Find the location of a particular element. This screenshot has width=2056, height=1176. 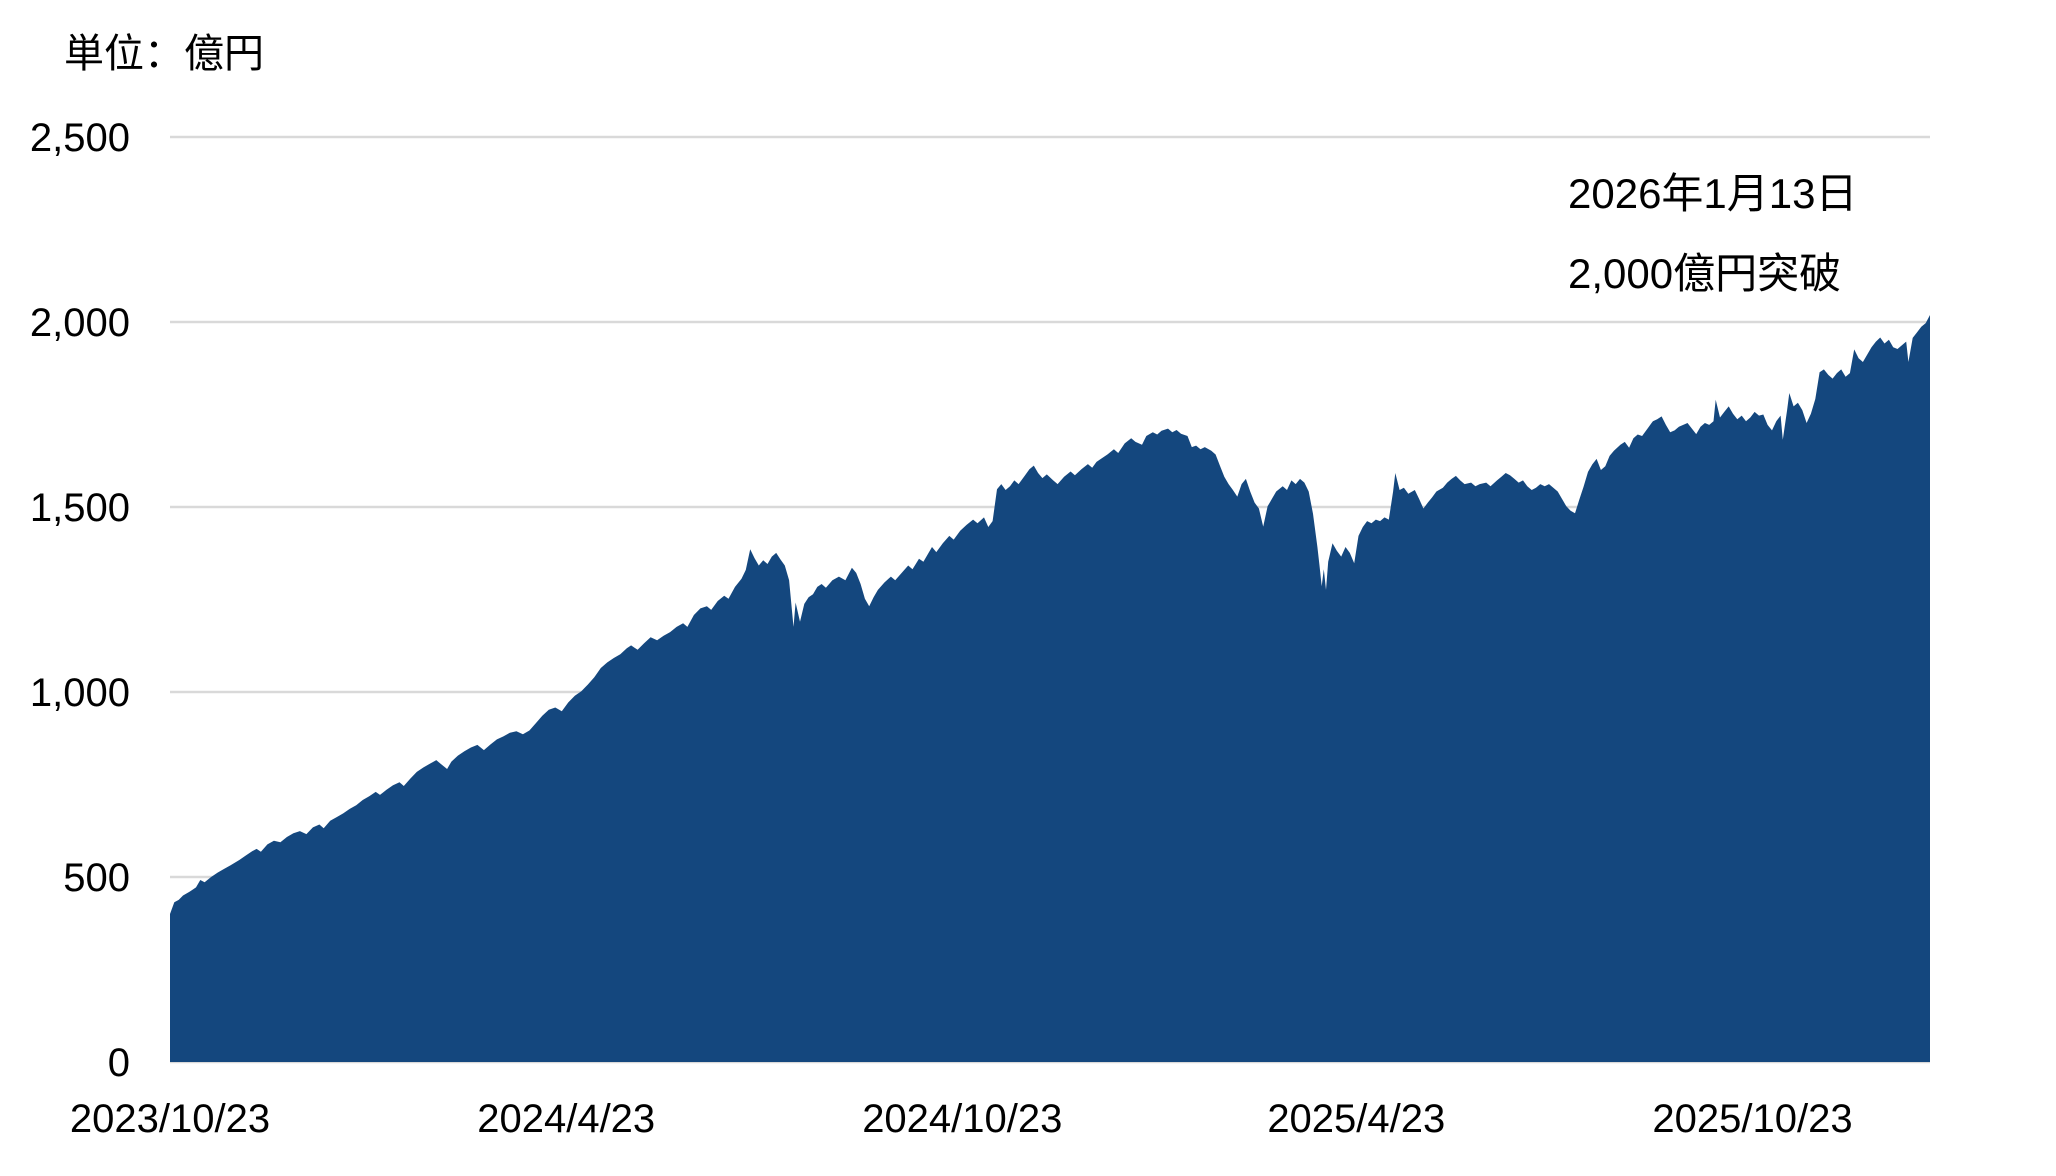

x-axis-label: 2025/10/23 is located at coordinates (1752, 1119).